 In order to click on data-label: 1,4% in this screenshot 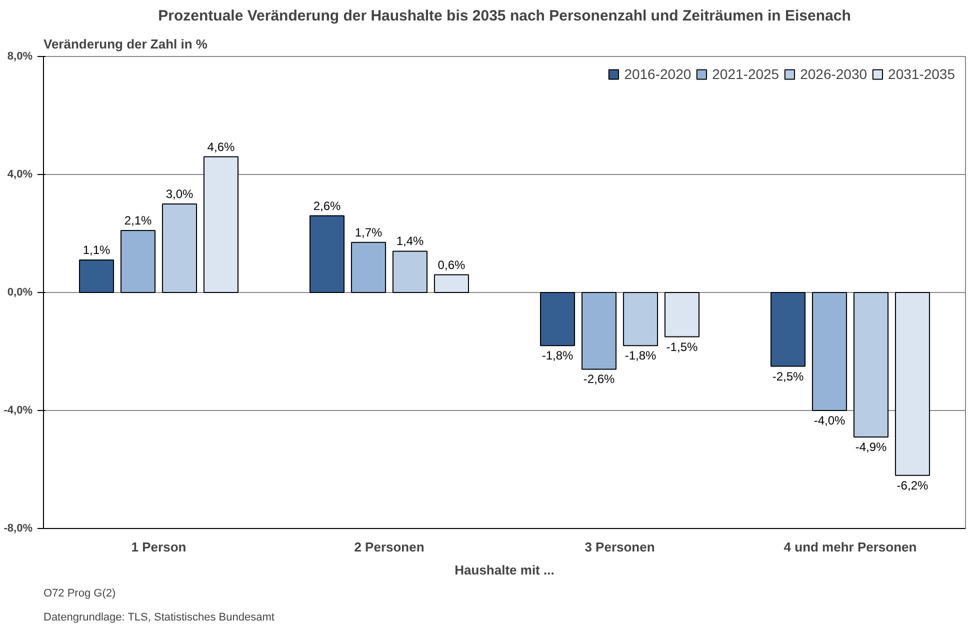, I will do `click(410, 241)`.